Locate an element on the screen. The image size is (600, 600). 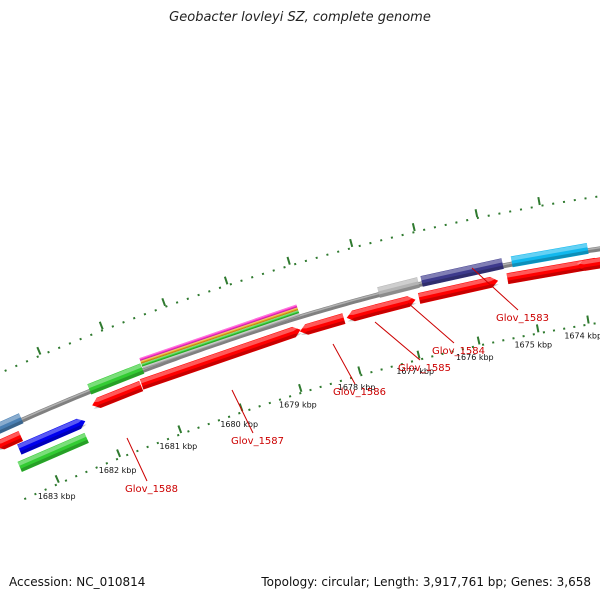
cog-multi-4-body is located at coordinates (218, 332).